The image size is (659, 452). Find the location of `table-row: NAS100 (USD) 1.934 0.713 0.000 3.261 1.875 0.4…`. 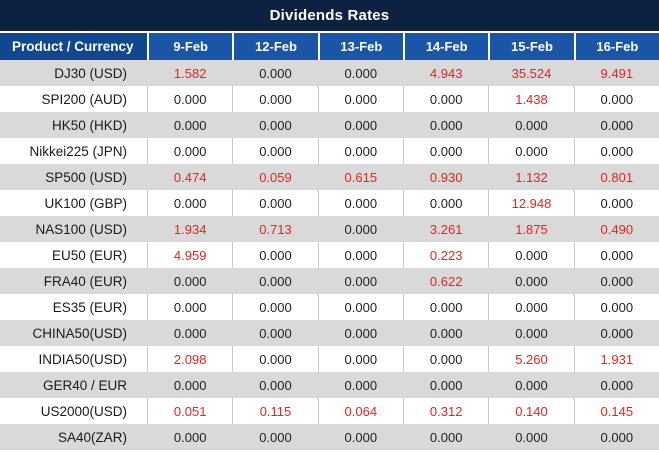

table-row: NAS100 (USD) 1.934 0.713 0.000 3.261 1.875 0.4… is located at coordinates (329, 229).